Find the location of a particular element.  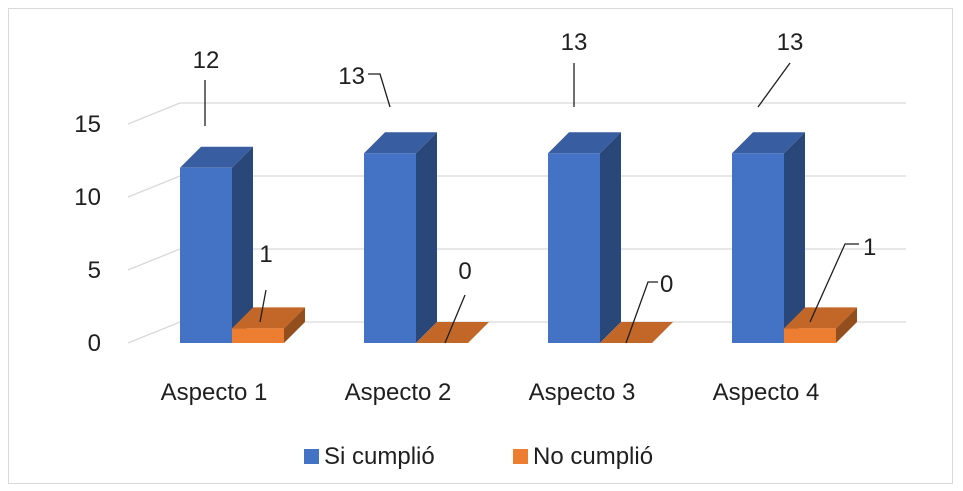

y-tick-label: 5 is located at coordinates (94, 270).